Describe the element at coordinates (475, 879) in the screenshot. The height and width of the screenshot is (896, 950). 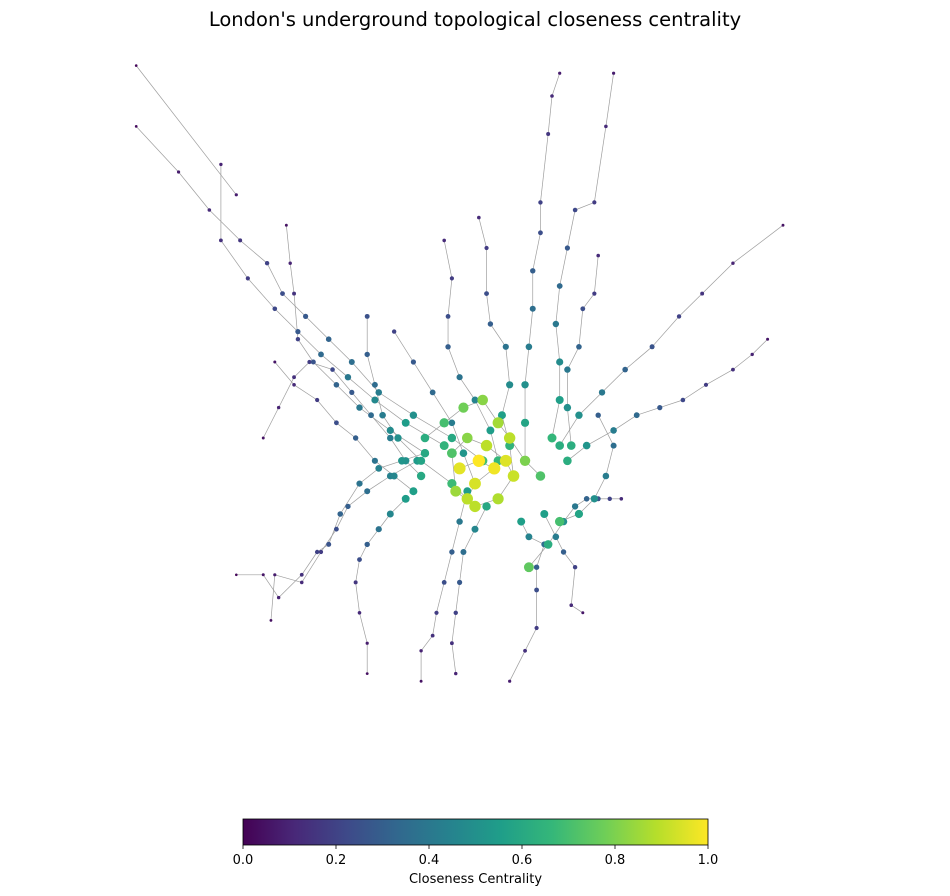
I see `colorbar-label: Closeness Centrality` at that location.